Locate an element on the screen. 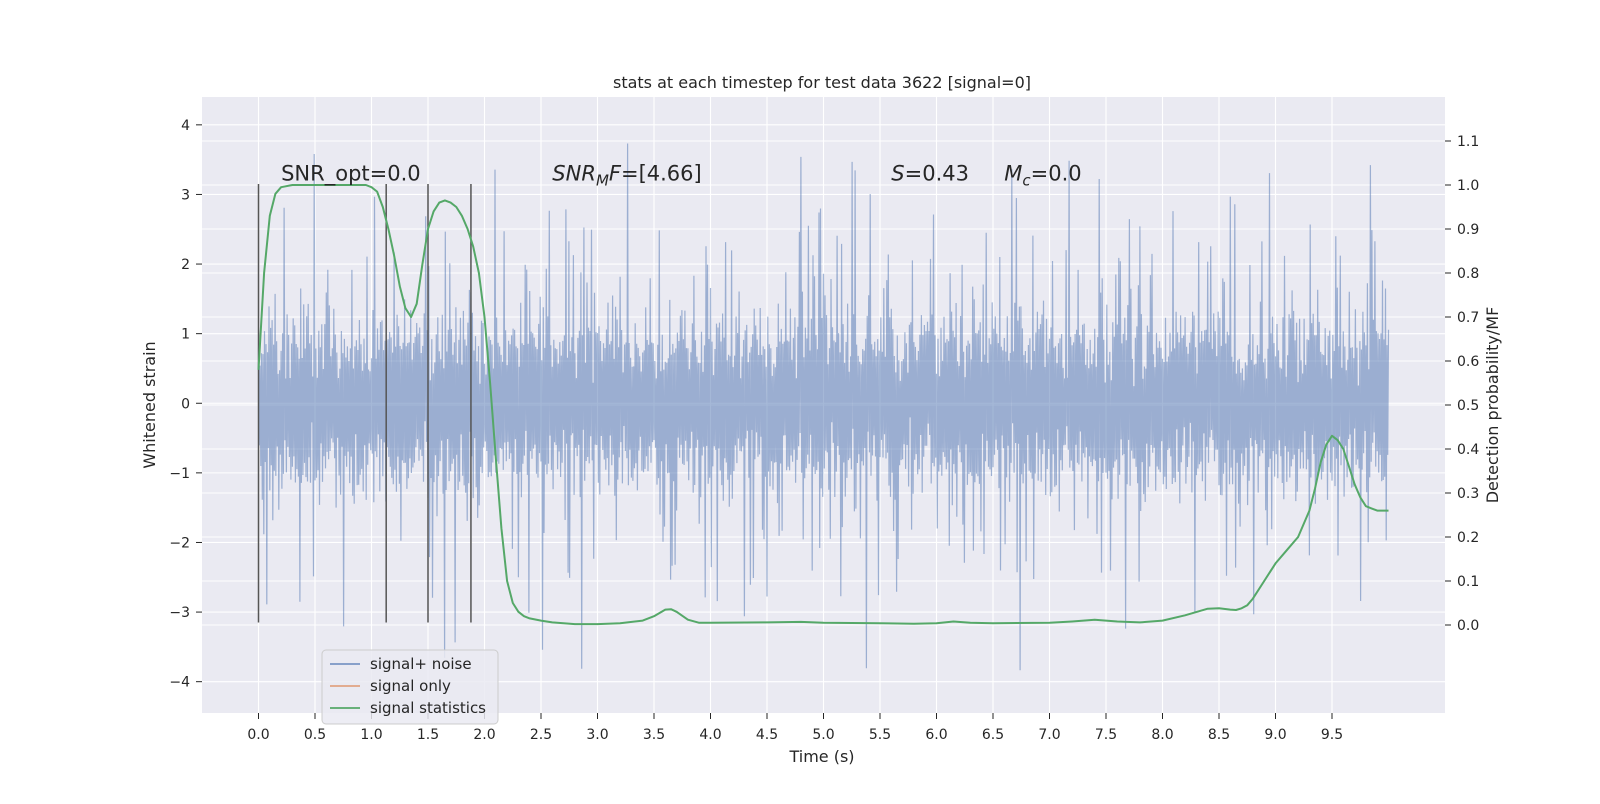 The height and width of the screenshot is (804, 1600). x-tick-label: 6.0 is located at coordinates (936, 735).